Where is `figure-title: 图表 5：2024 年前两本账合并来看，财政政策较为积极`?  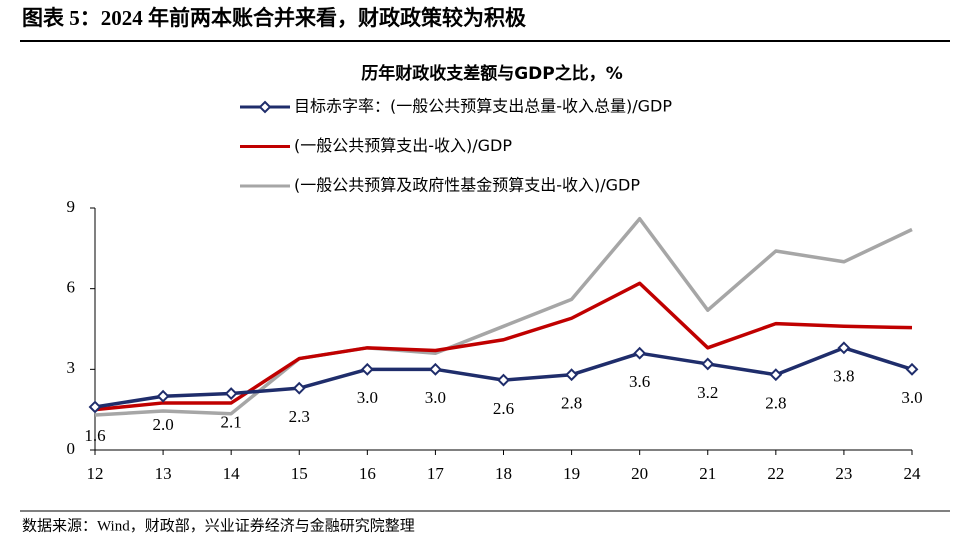 figure-title: 图表 5：2024 年前两本账合并来看，财政政策较为积极 is located at coordinates (274, 18).